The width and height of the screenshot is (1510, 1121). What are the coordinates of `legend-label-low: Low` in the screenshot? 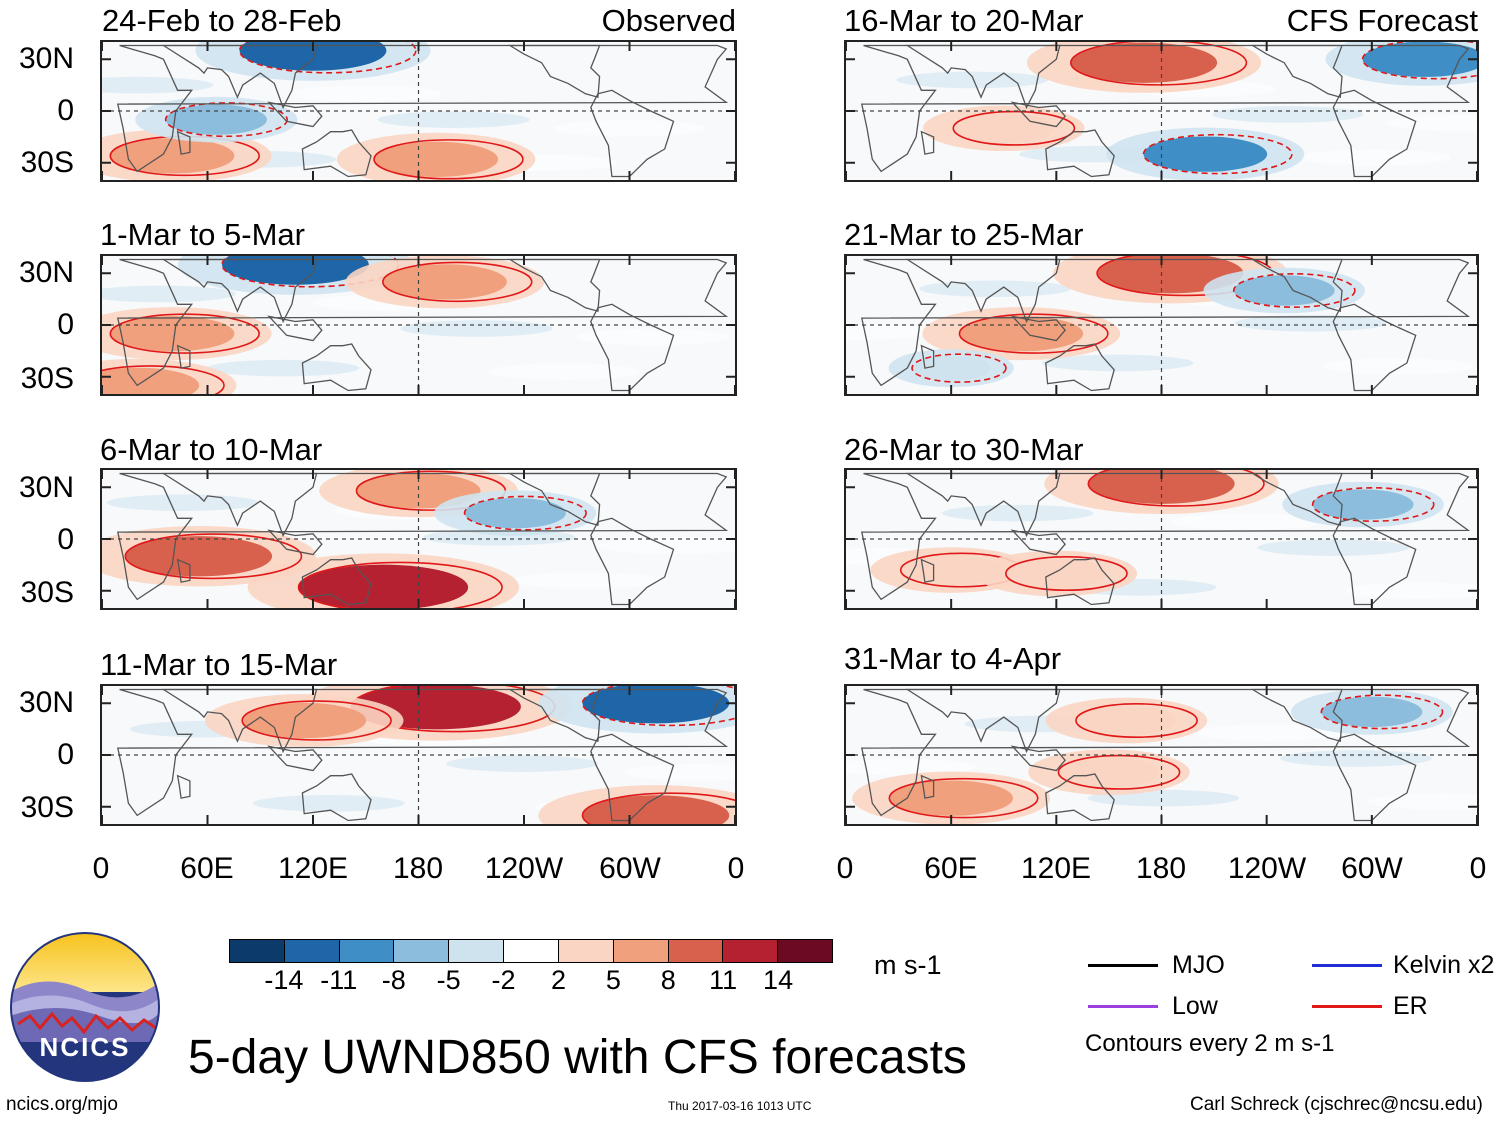 It's located at (1195, 1006).